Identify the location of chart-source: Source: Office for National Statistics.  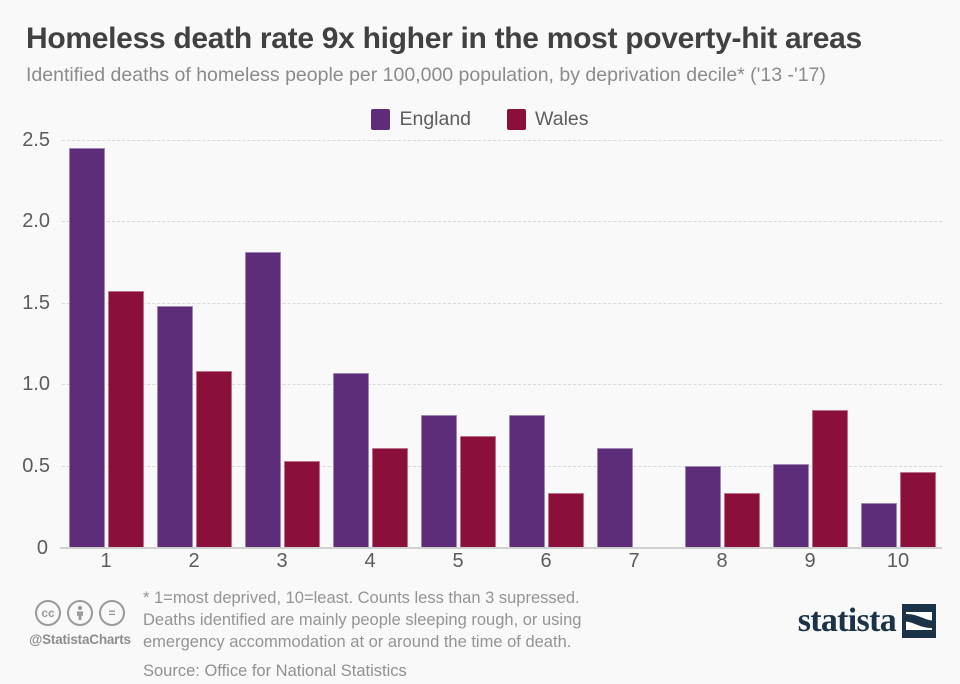
(275, 671).